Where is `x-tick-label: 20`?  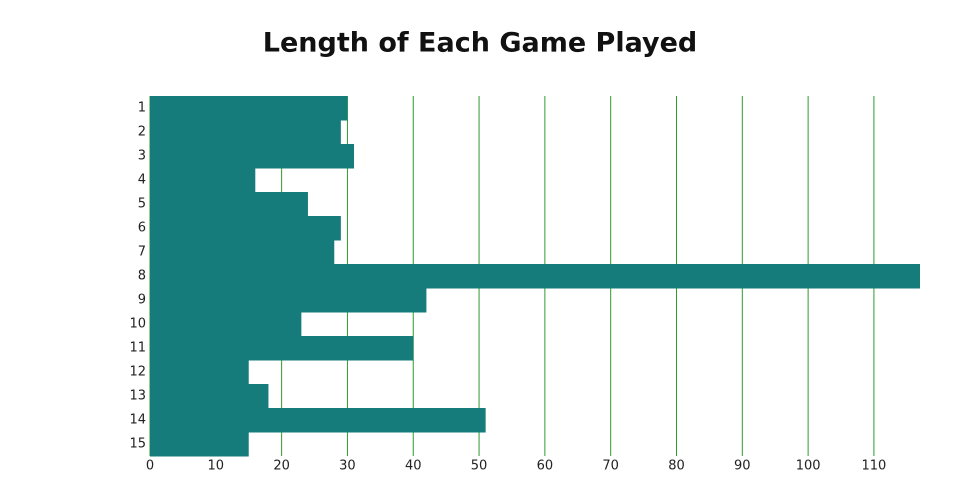 x-tick-label: 20 is located at coordinates (281, 466).